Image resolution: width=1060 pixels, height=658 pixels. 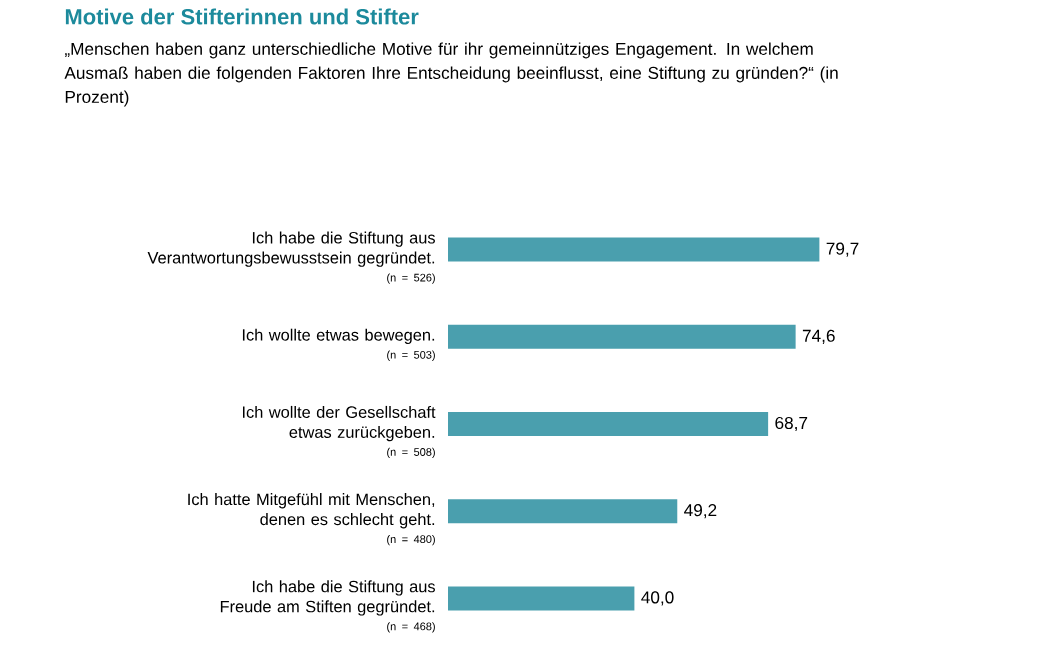 I want to click on y-tick-label: Ich wollte der Gesellschaft etwas zurückgeben., so click(x=339, y=423).